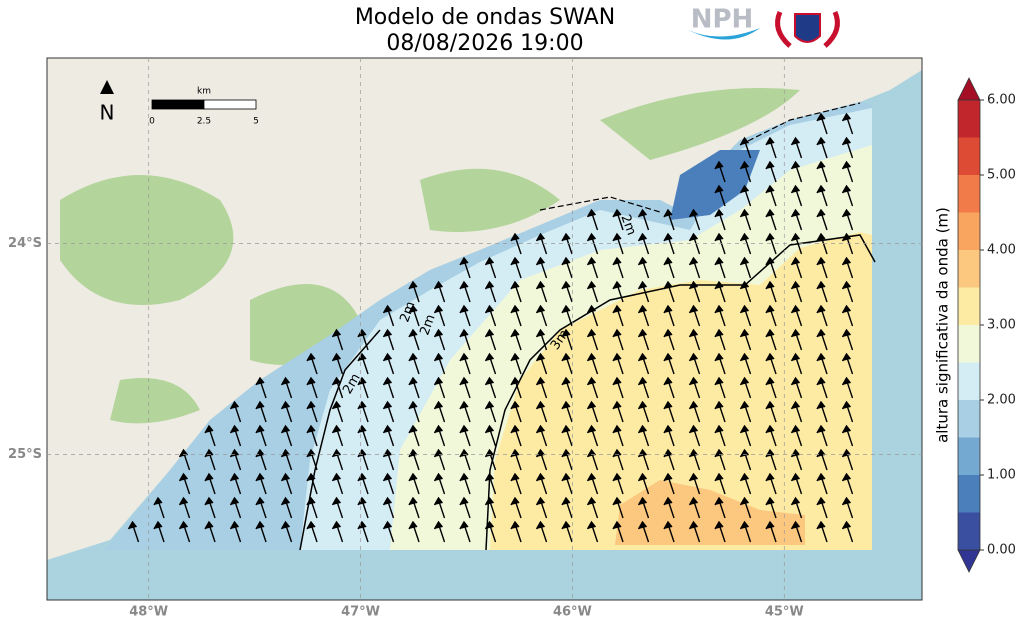 This screenshot has width=1024, height=630. I want to click on colorbar-tick-label: 5.00, so click(1001, 175).